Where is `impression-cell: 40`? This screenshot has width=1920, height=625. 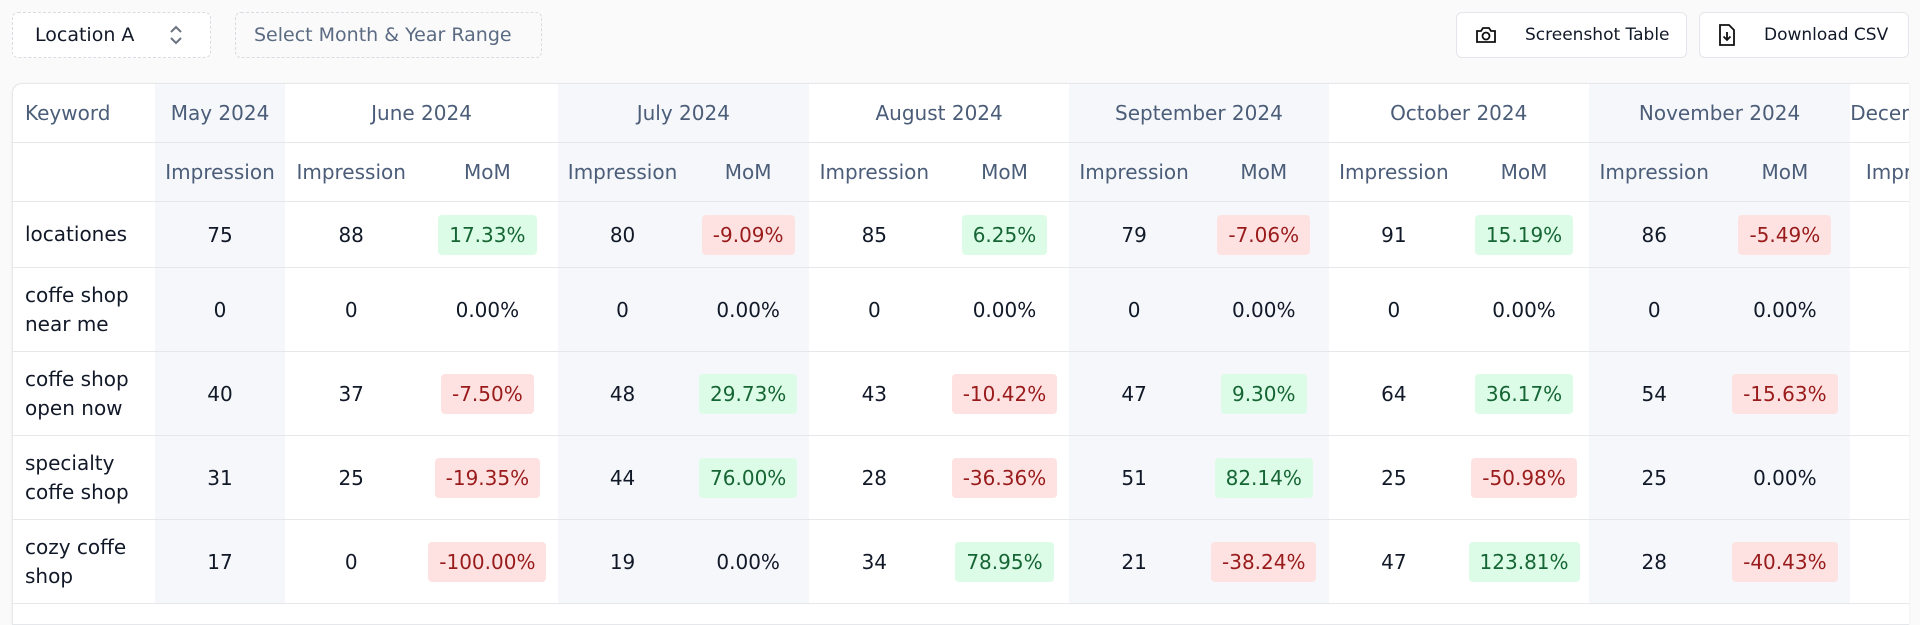 impression-cell: 40 is located at coordinates (220, 393).